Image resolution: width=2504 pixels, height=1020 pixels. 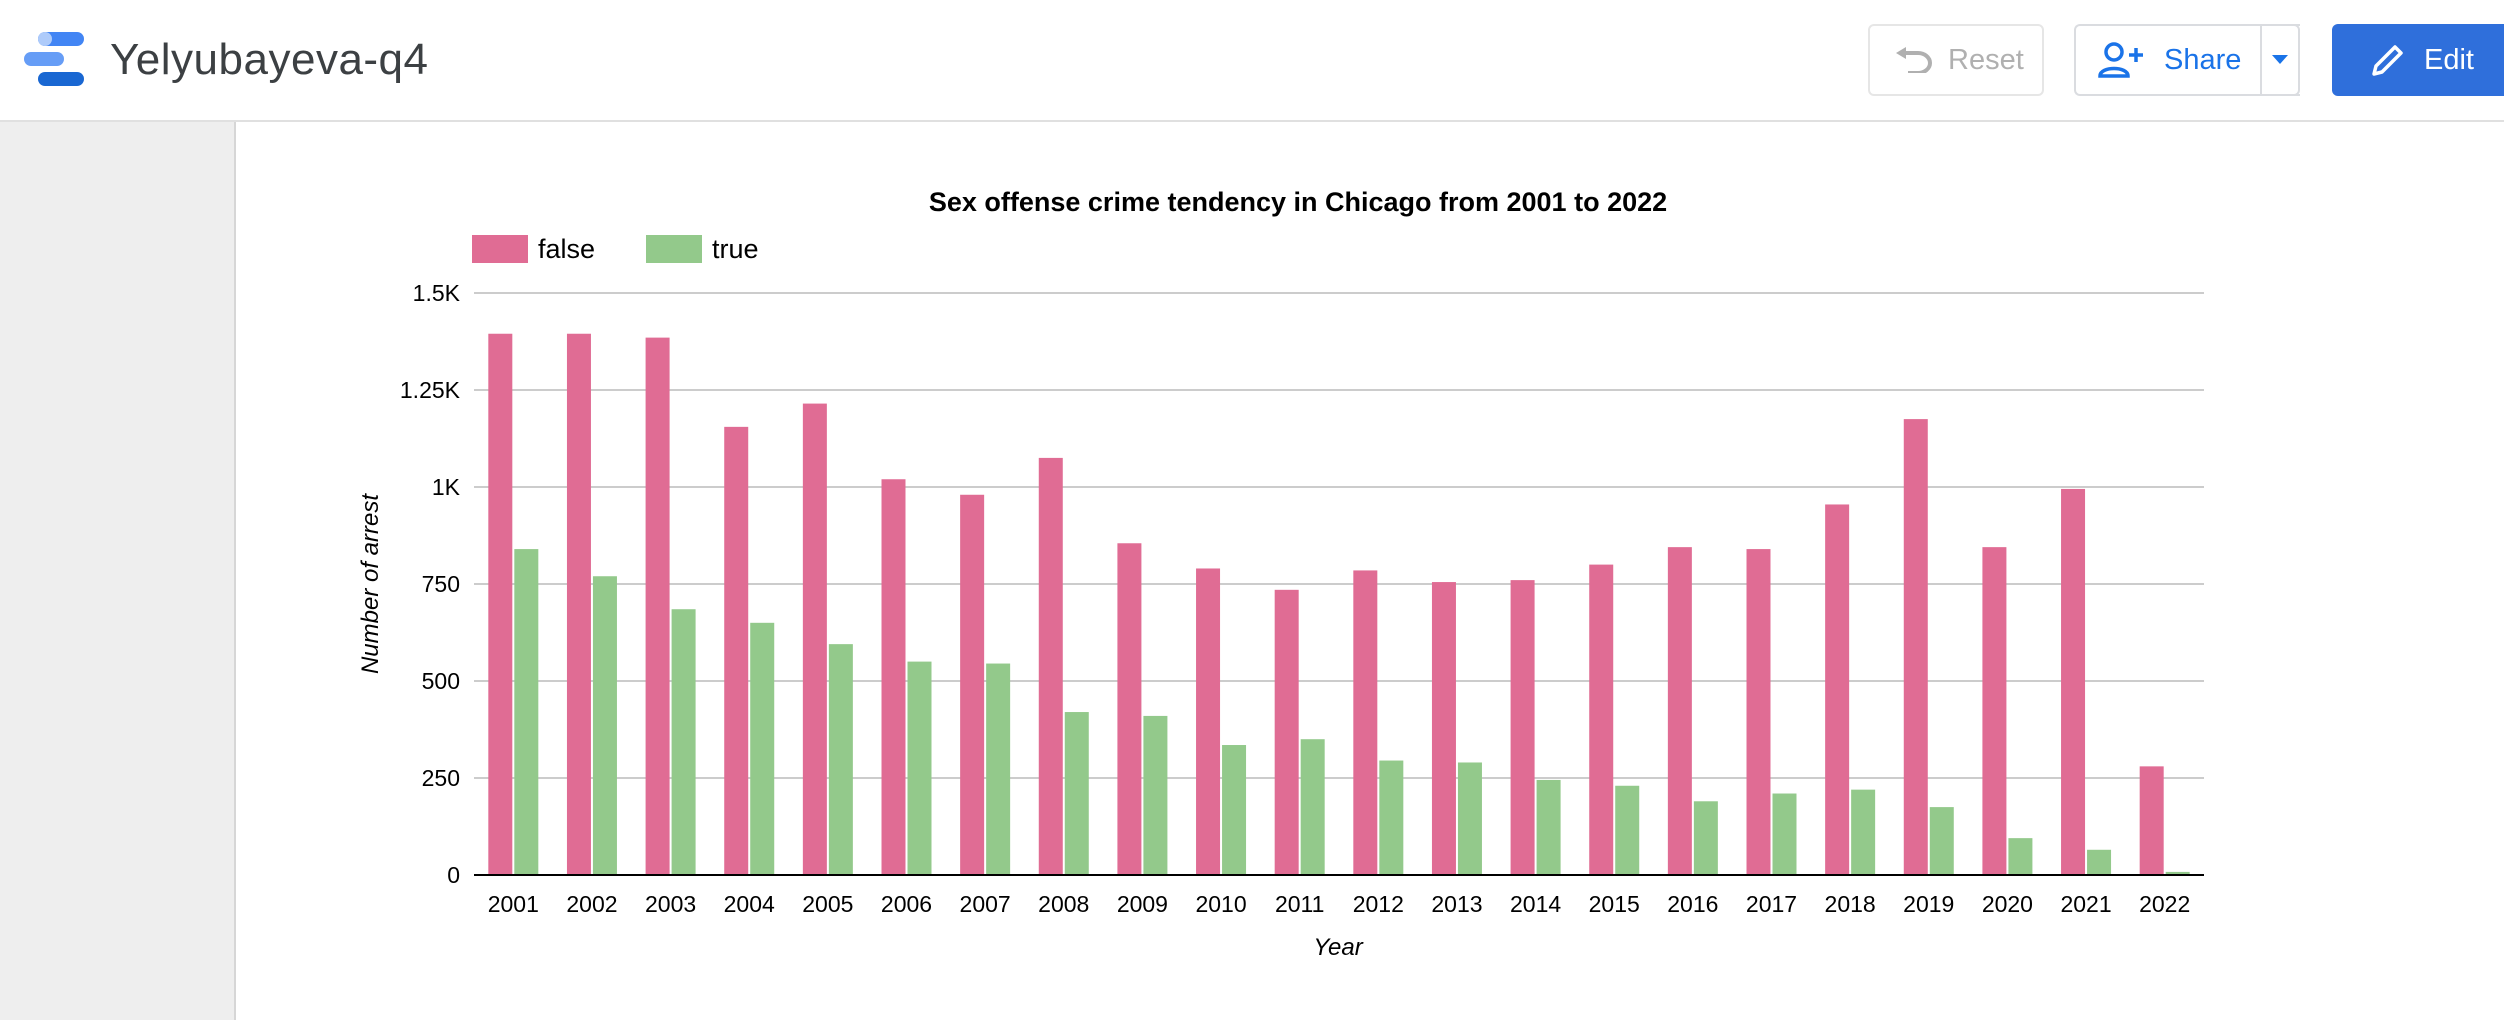 What do you see at coordinates (591, 904) in the screenshot?
I see `x-tick-label: 2002` at bounding box center [591, 904].